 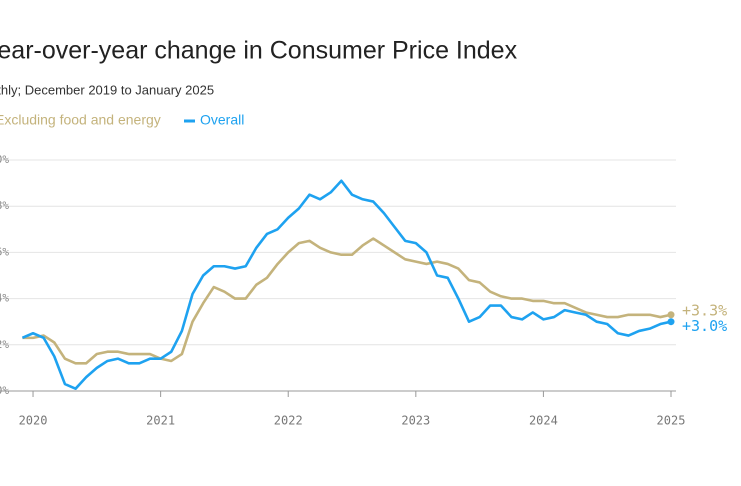 What do you see at coordinates (4, 344) in the screenshot?
I see `y-tick-label: 2%` at bounding box center [4, 344].